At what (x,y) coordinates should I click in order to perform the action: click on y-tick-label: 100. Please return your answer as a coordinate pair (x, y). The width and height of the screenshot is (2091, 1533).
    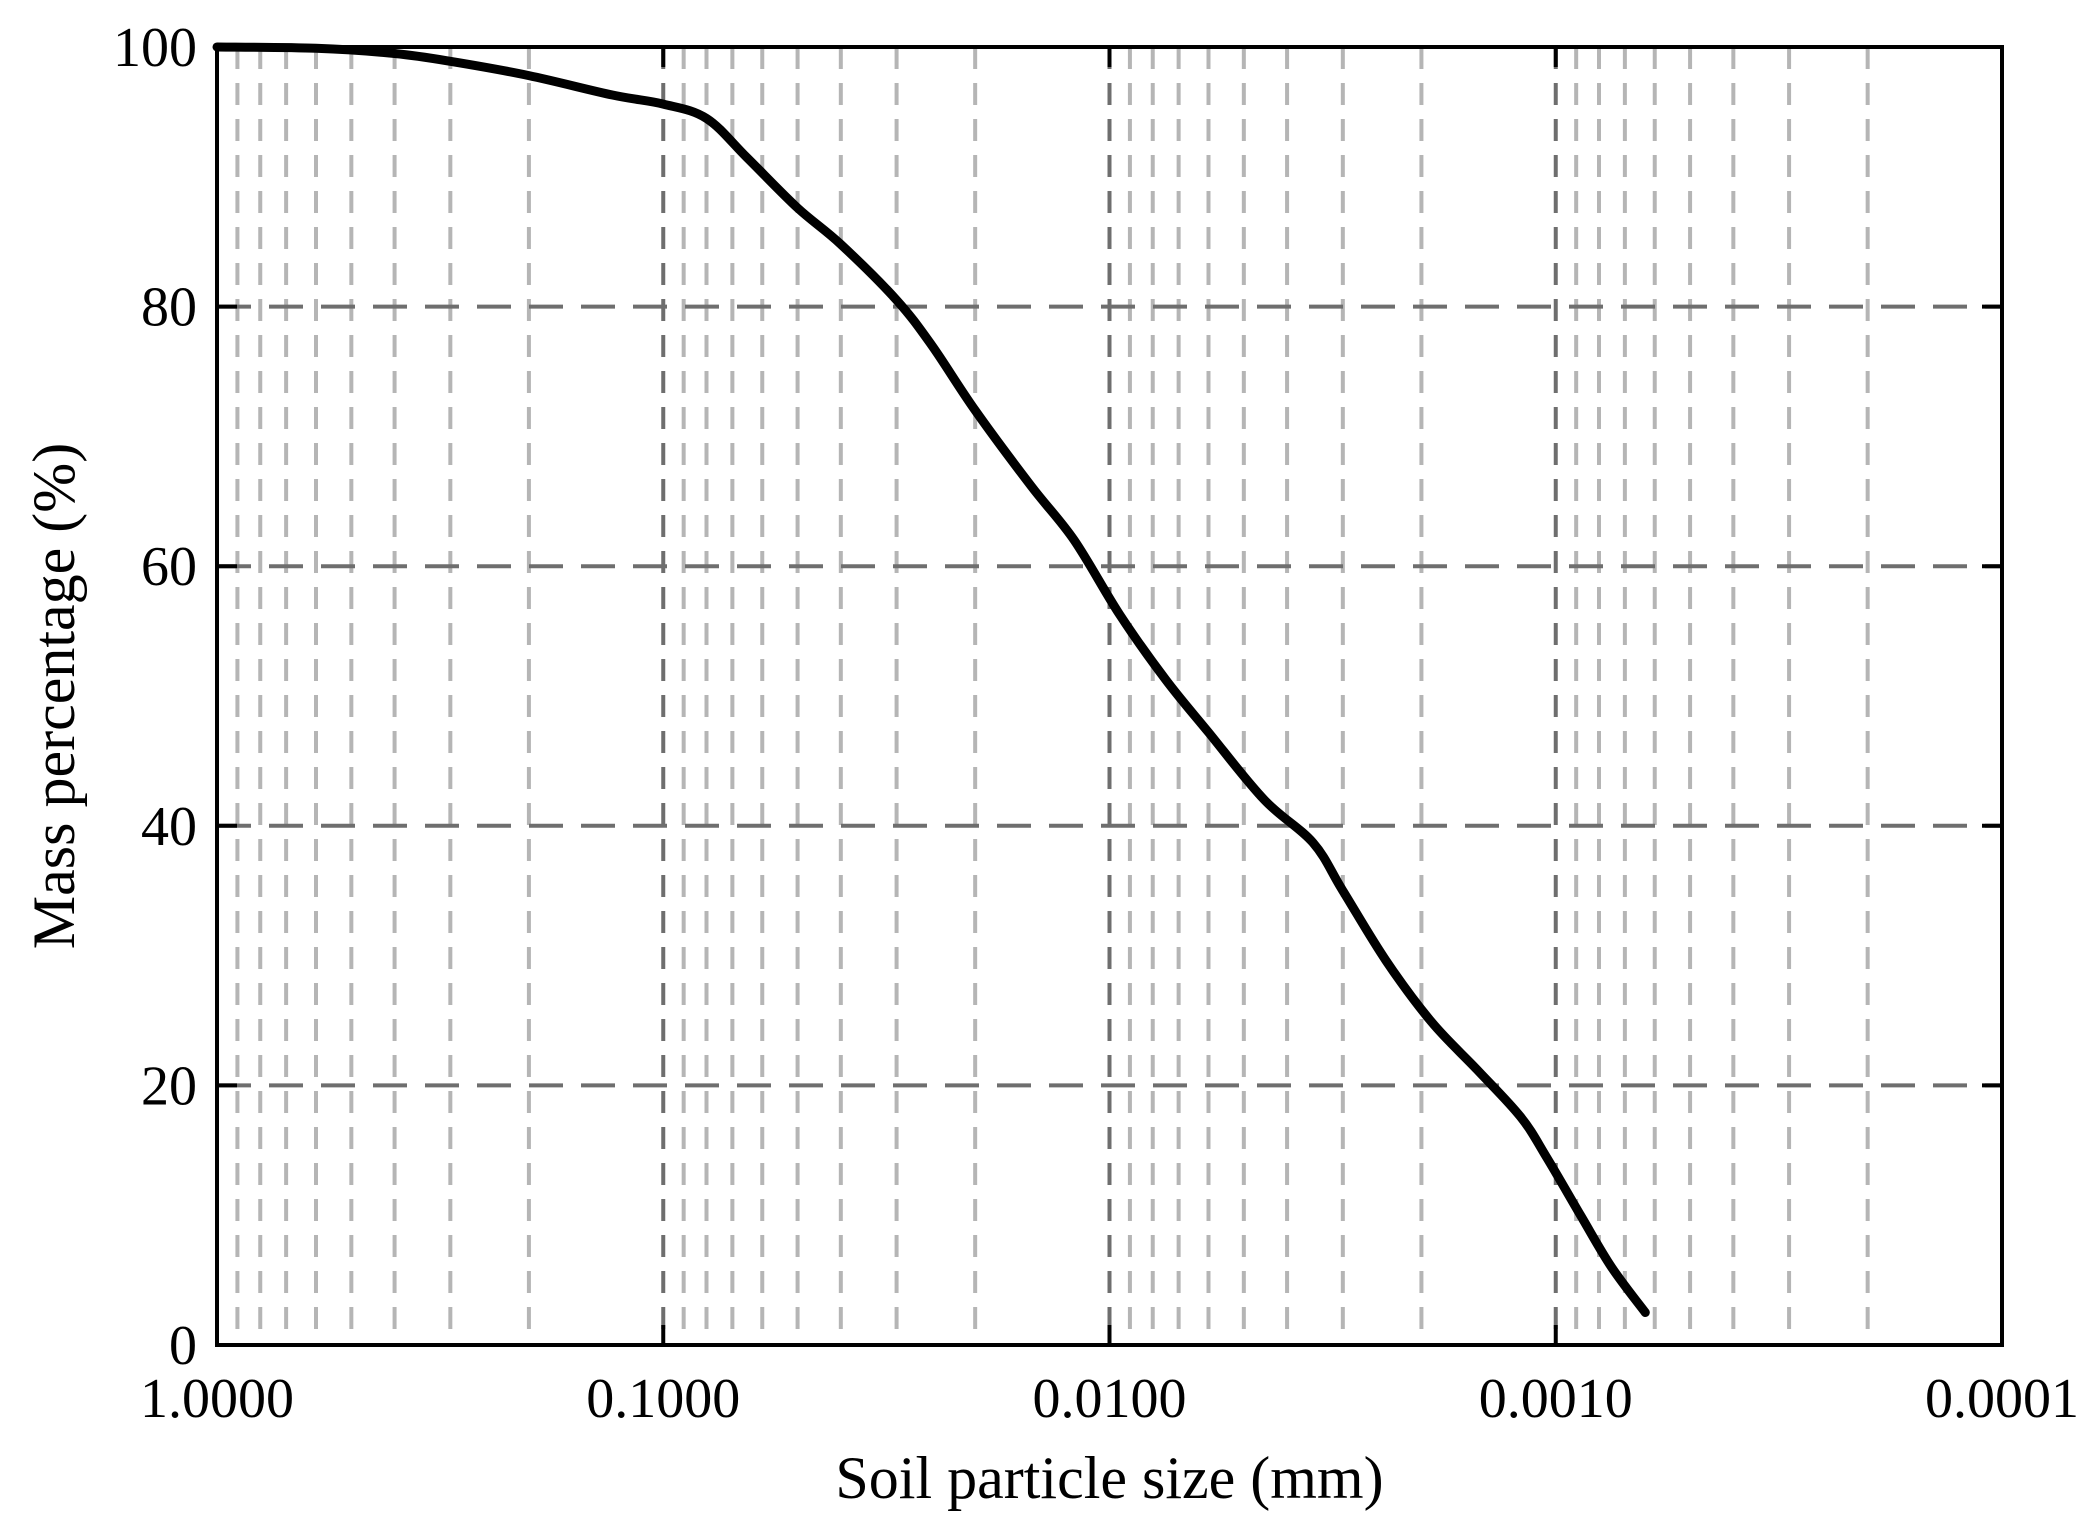
    Looking at the image, I should click on (155, 48).